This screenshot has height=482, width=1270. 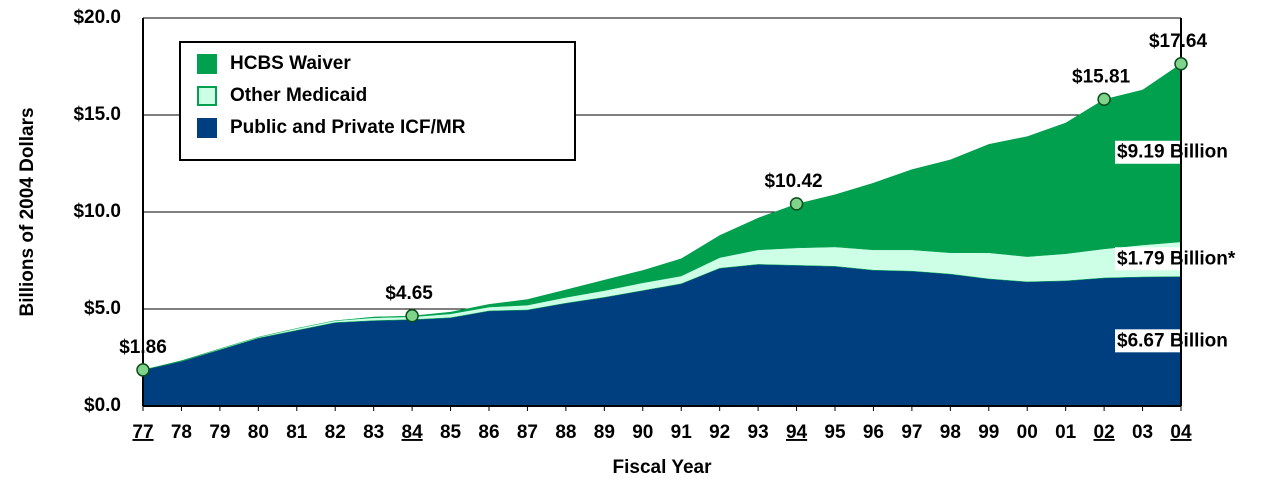 What do you see at coordinates (797, 432) in the screenshot?
I see `x-tick-label: 94` at bounding box center [797, 432].